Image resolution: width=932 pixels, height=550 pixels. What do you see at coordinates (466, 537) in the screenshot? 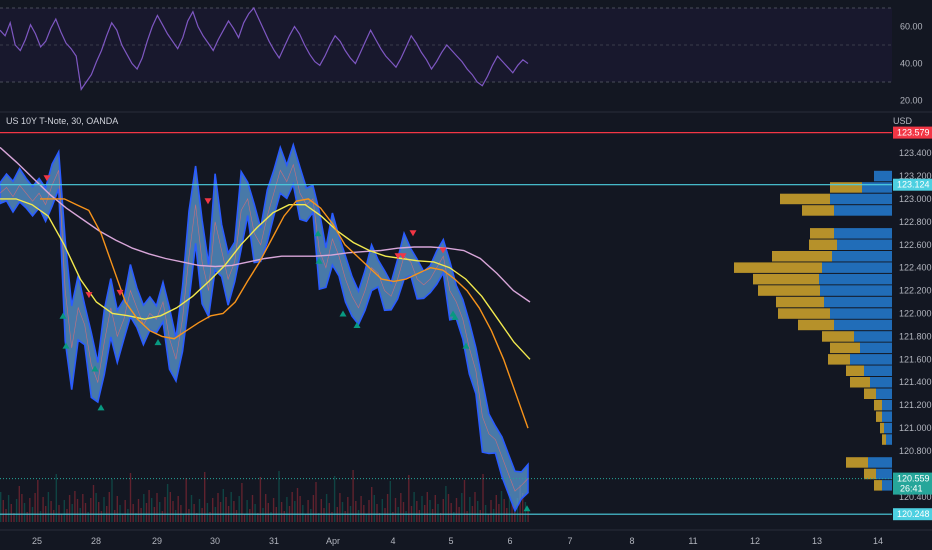
I see `time-axis: 25 28 29 30 31 Apr 4 5 6 7 8 11 12 13 14` at bounding box center [466, 537].